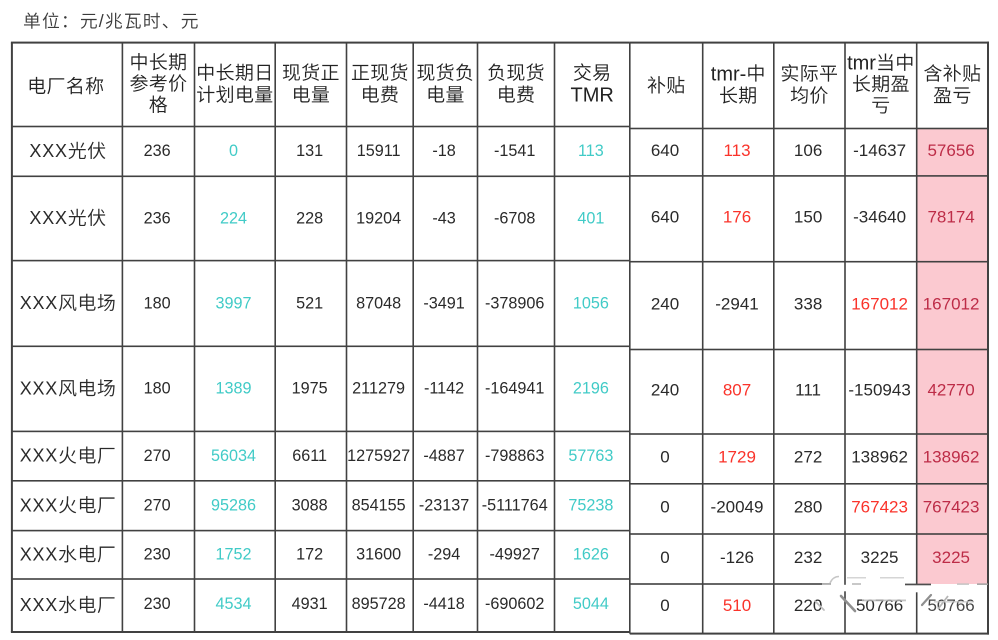  What do you see at coordinates (233, 456) in the screenshot?
I see `svg-text: 56034` at bounding box center [233, 456].